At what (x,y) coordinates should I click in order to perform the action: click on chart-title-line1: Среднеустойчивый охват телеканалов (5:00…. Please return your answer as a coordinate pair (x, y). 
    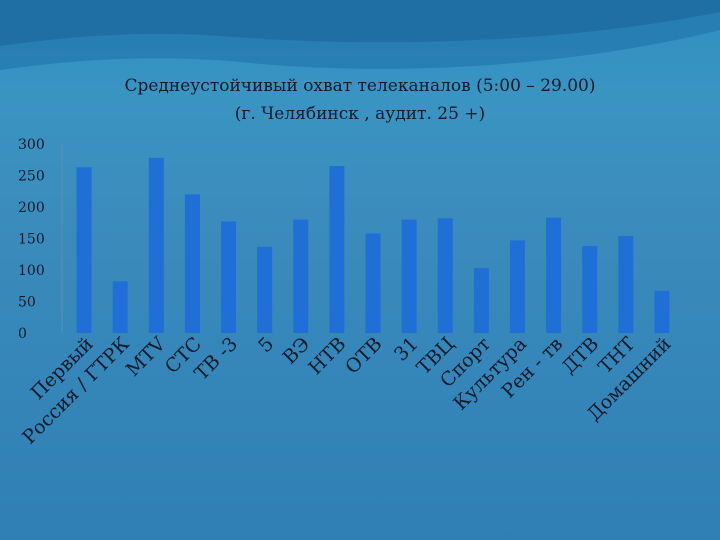
    Looking at the image, I should click on (360, 86).